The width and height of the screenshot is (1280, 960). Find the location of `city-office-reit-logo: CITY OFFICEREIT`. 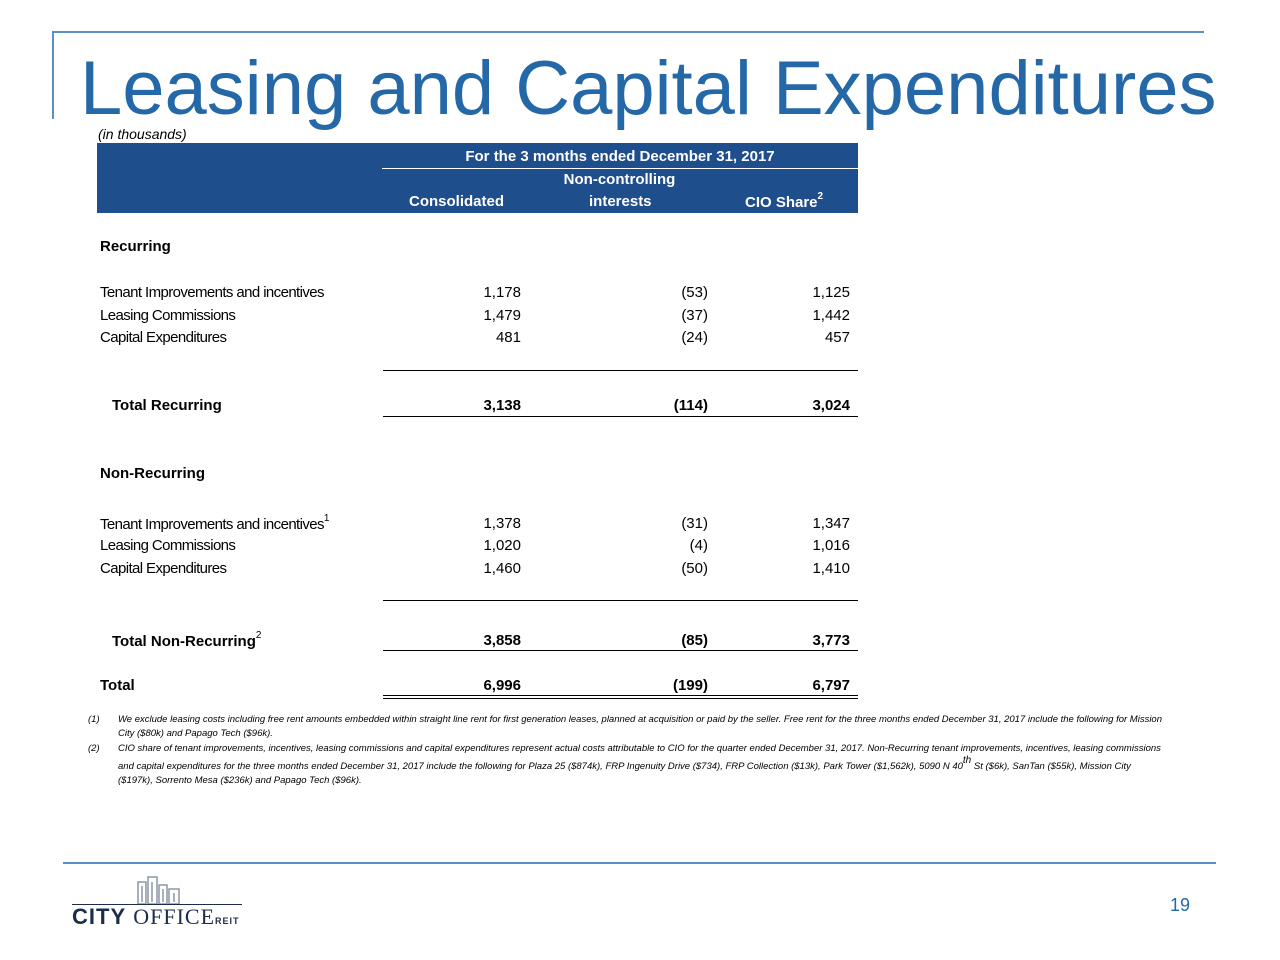

city-office-reit-logo: CITY OFFICEREIT is located at coordinates (159, 902).